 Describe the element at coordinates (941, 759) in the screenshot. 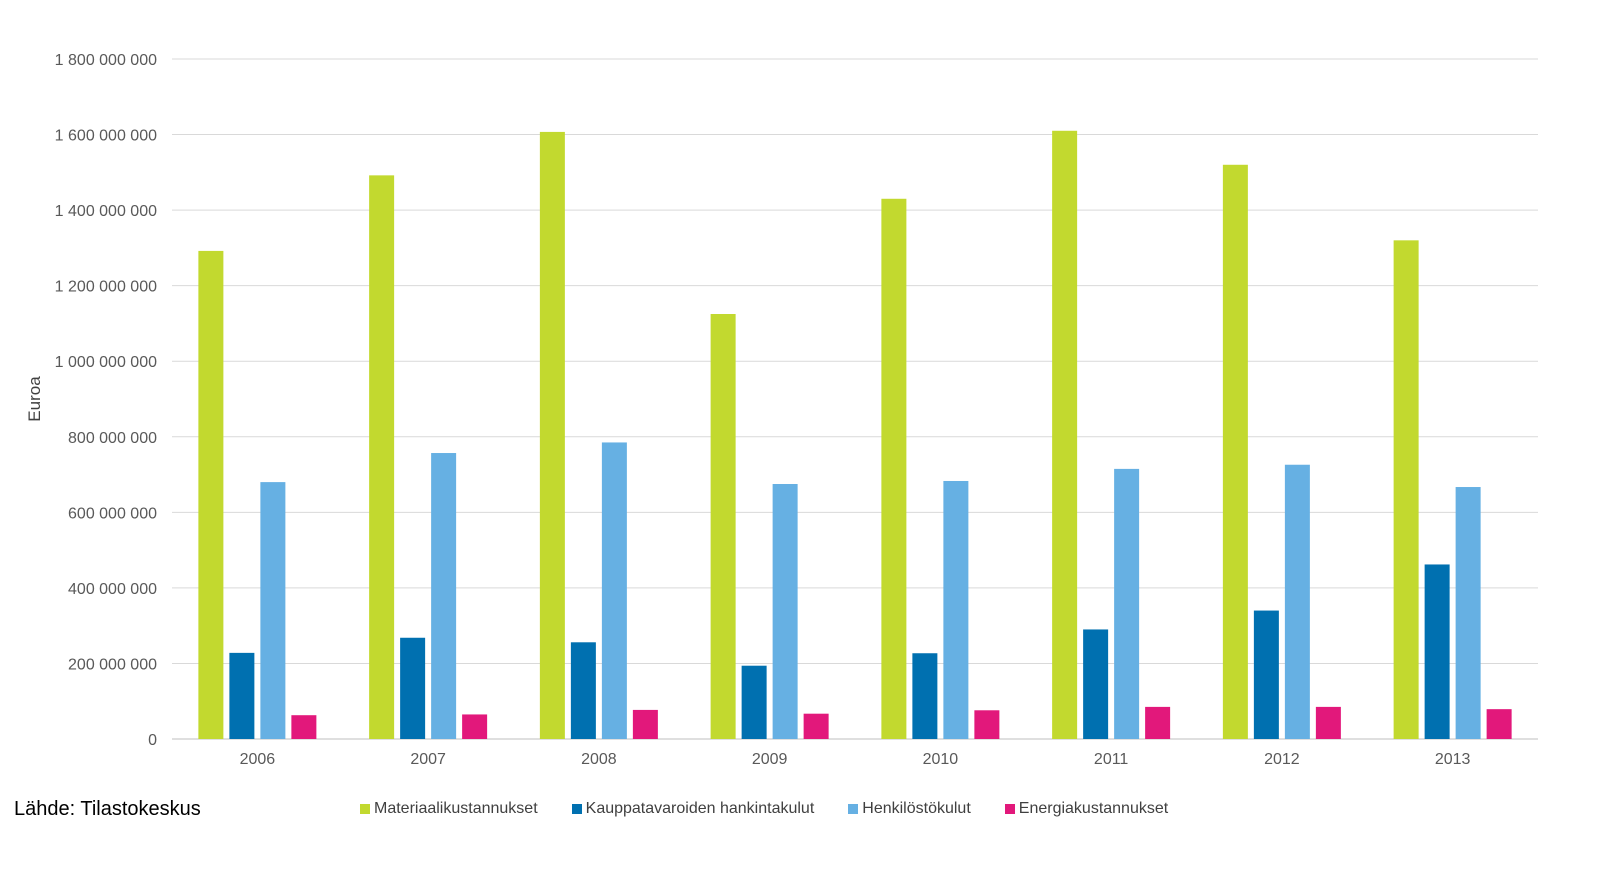

I see `x-tick-label: 2010` at that location.